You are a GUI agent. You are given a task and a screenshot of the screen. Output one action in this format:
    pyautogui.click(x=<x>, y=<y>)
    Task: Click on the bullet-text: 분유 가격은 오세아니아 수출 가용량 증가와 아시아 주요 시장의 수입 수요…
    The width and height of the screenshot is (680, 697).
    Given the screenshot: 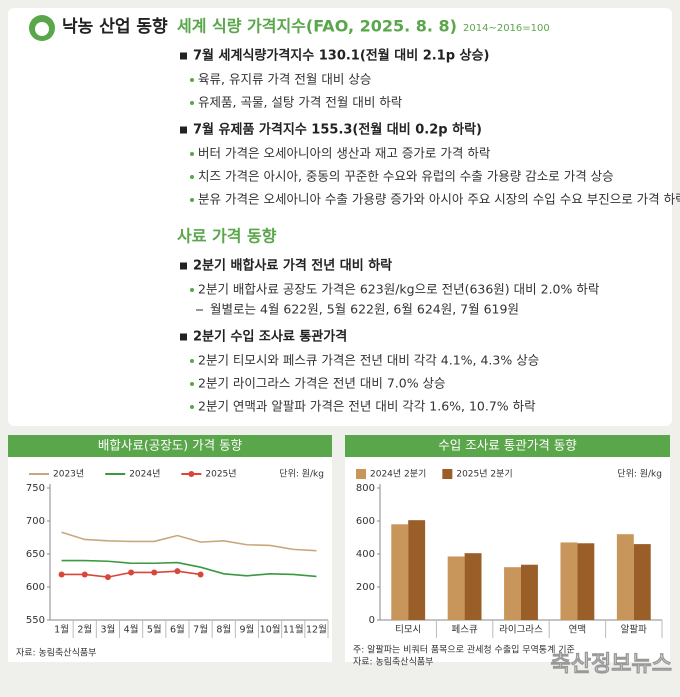 What is the action you would take?
    pyautogui.click(x=439, y=199)
    